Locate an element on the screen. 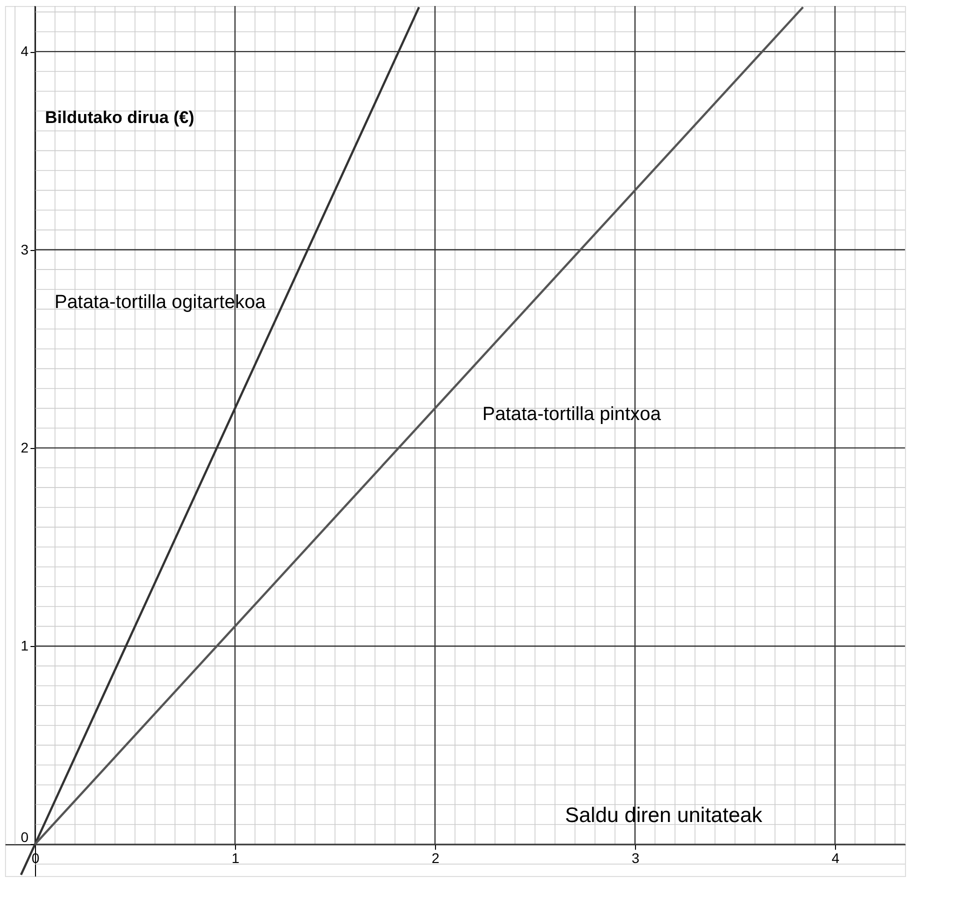  x-tick-label: 3 is located at coordinates (636, 858).